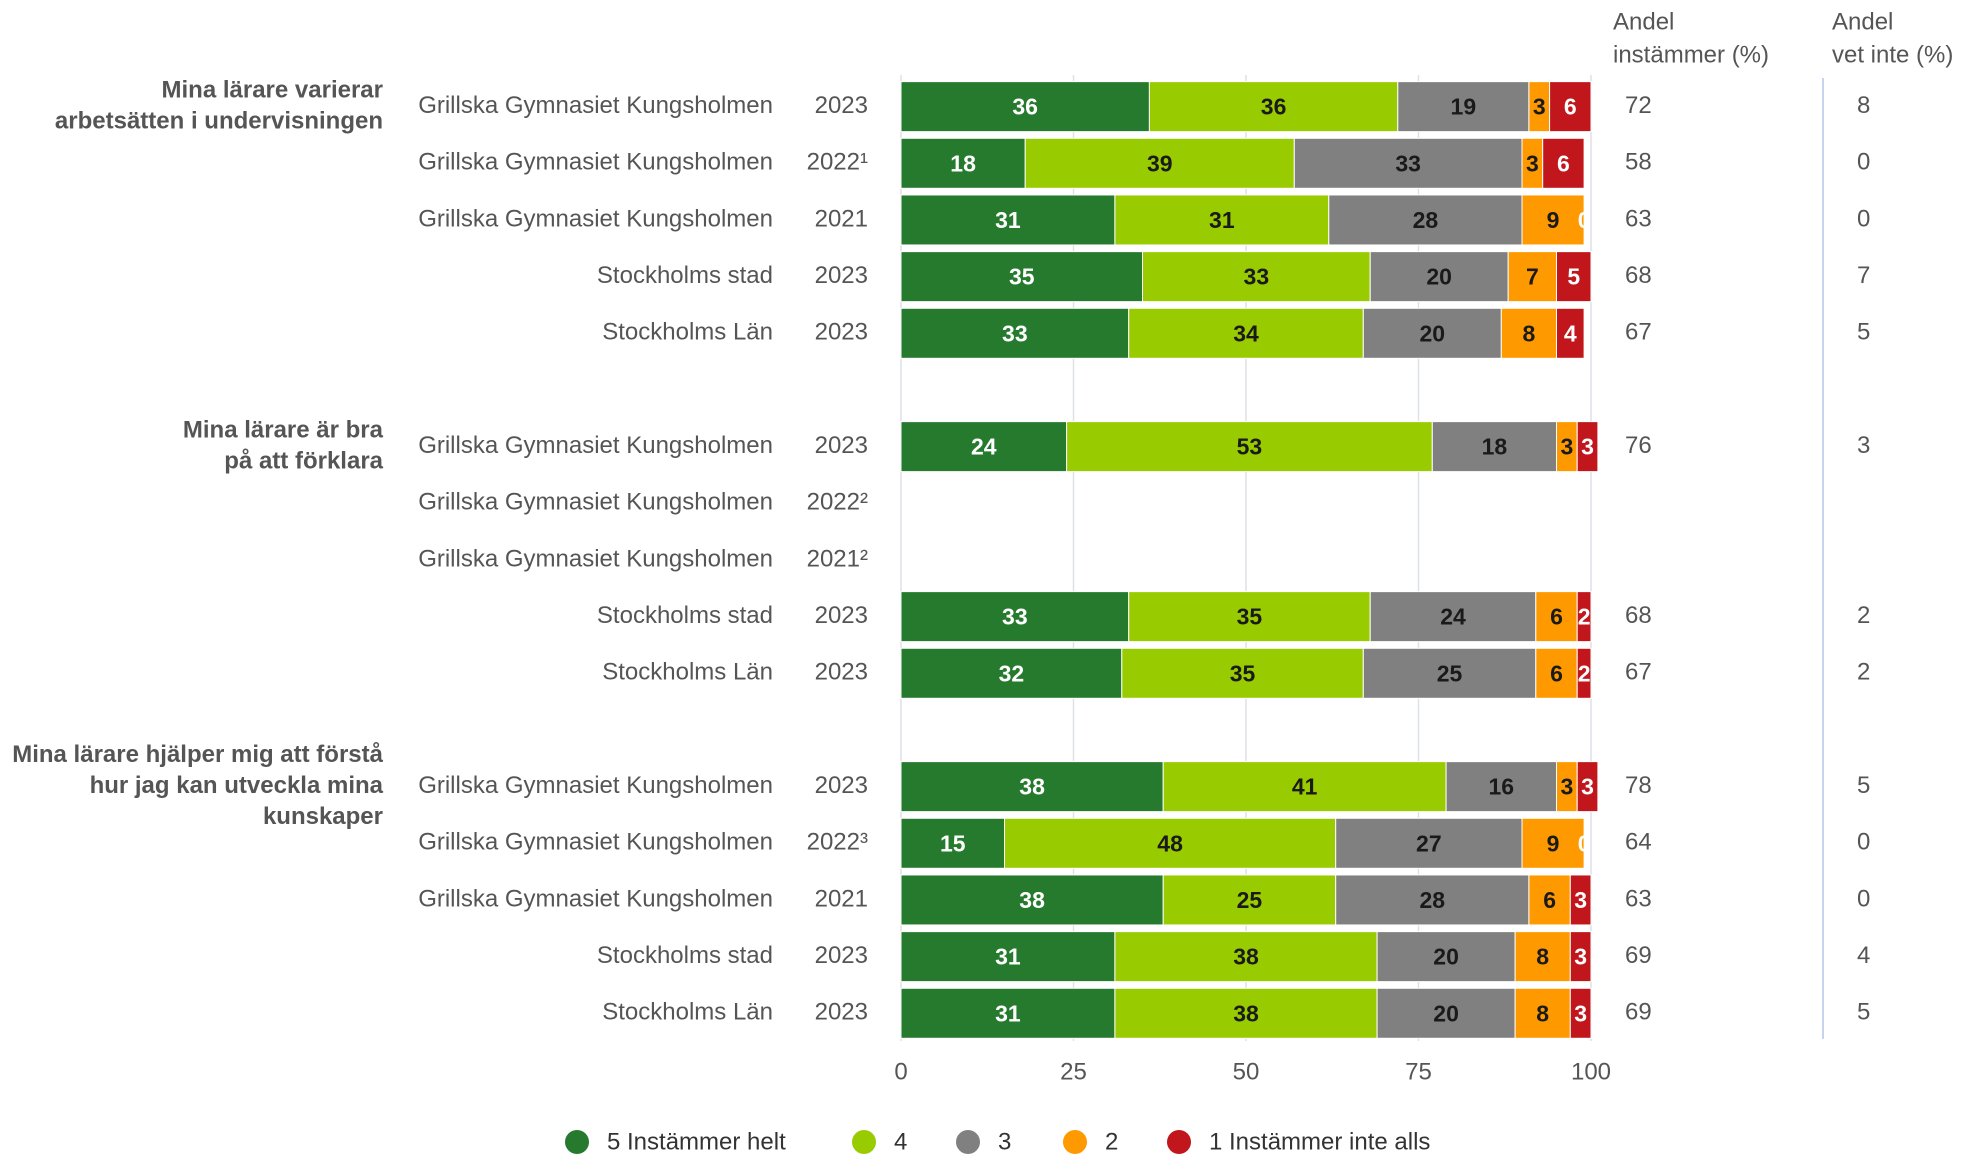 The height and width of the screenshot is (1155, 1967). Describe the element at coordinates (1542, 1013) in the screenshot. I see `bar-label: 8` at that location.